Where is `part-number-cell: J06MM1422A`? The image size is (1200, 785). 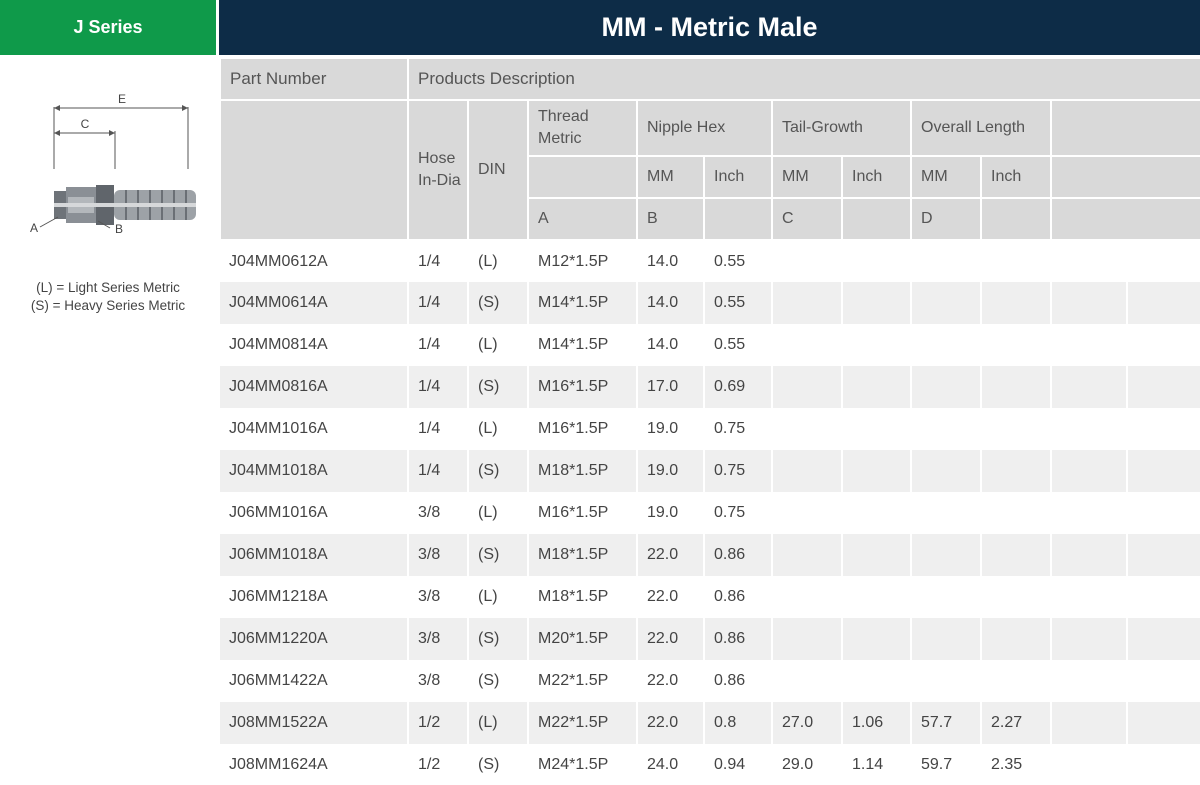 part-number-cell: J06MM1422A is located at coordinates (314, 681).